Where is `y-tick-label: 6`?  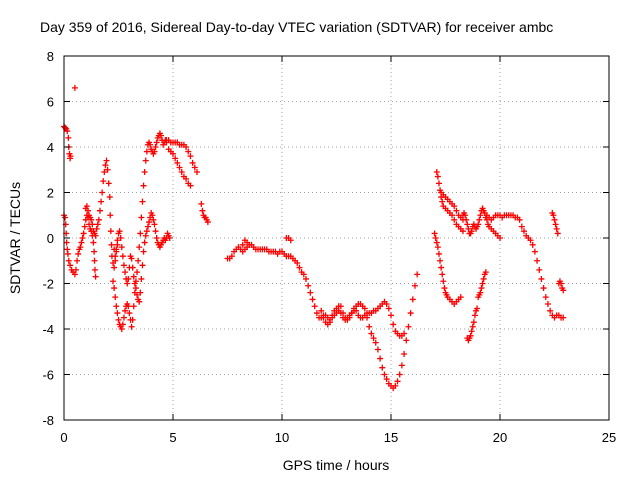 y-tick-label: 6 is located at coordinates (50, 102).